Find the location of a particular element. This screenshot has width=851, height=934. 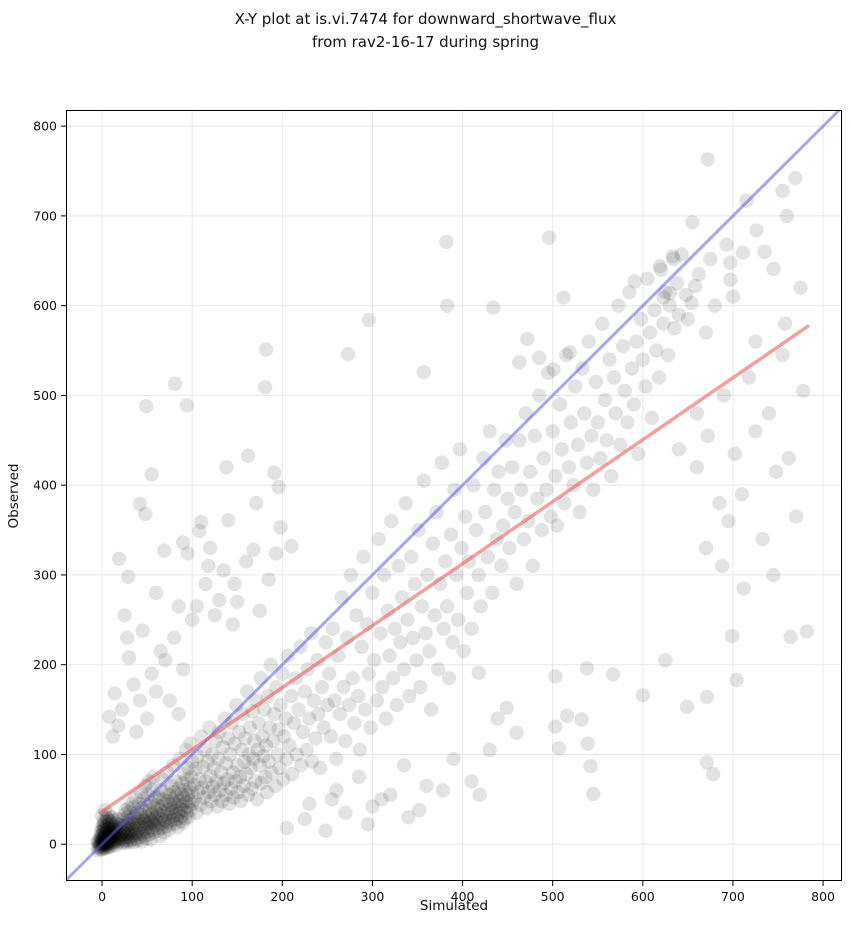

x-tick-label: 200 is located at coordinates (282, 896).